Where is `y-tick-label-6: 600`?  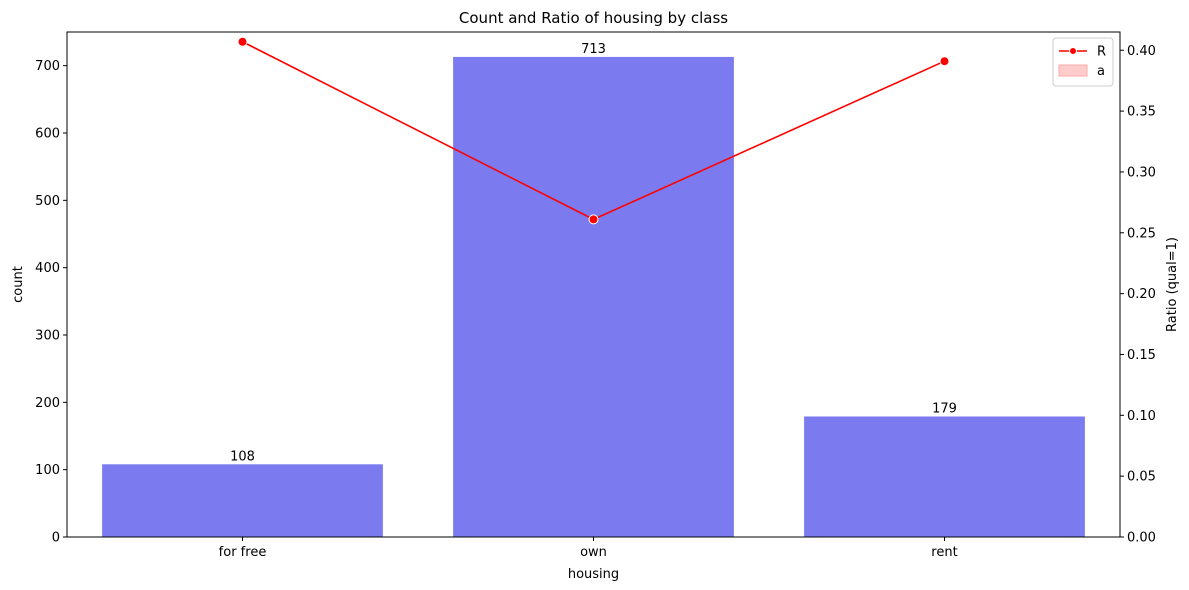
y-tick-label-6: 600 is located at coordinates (47, 134).